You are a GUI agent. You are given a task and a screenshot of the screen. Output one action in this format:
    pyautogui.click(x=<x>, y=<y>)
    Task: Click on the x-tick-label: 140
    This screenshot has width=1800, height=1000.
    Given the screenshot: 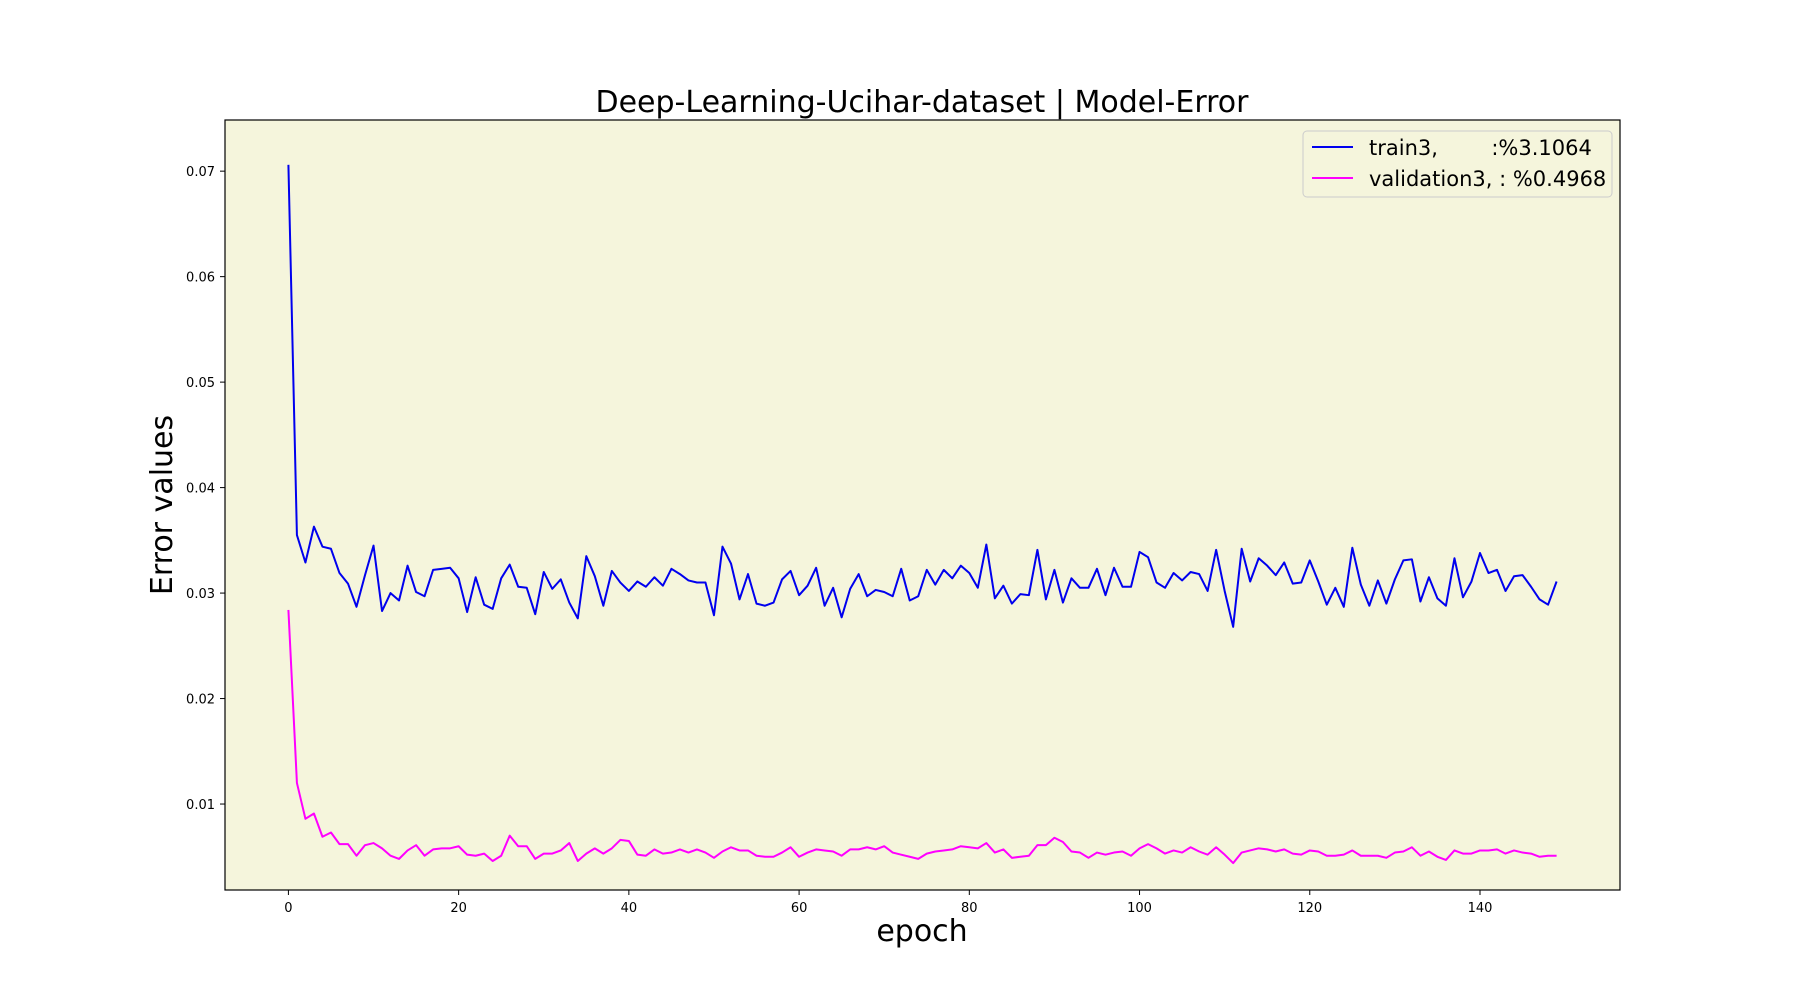 What is the action you would take?
    pyautogui.click(x=1480, y=908)
    